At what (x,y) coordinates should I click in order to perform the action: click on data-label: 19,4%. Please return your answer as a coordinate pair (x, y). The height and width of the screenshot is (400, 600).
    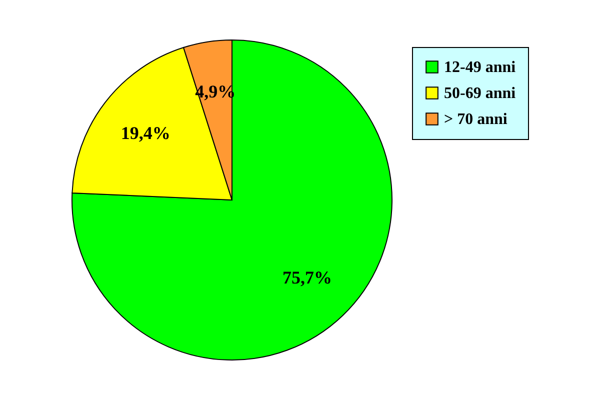
    Looking at the image, I should click on (145, 132).